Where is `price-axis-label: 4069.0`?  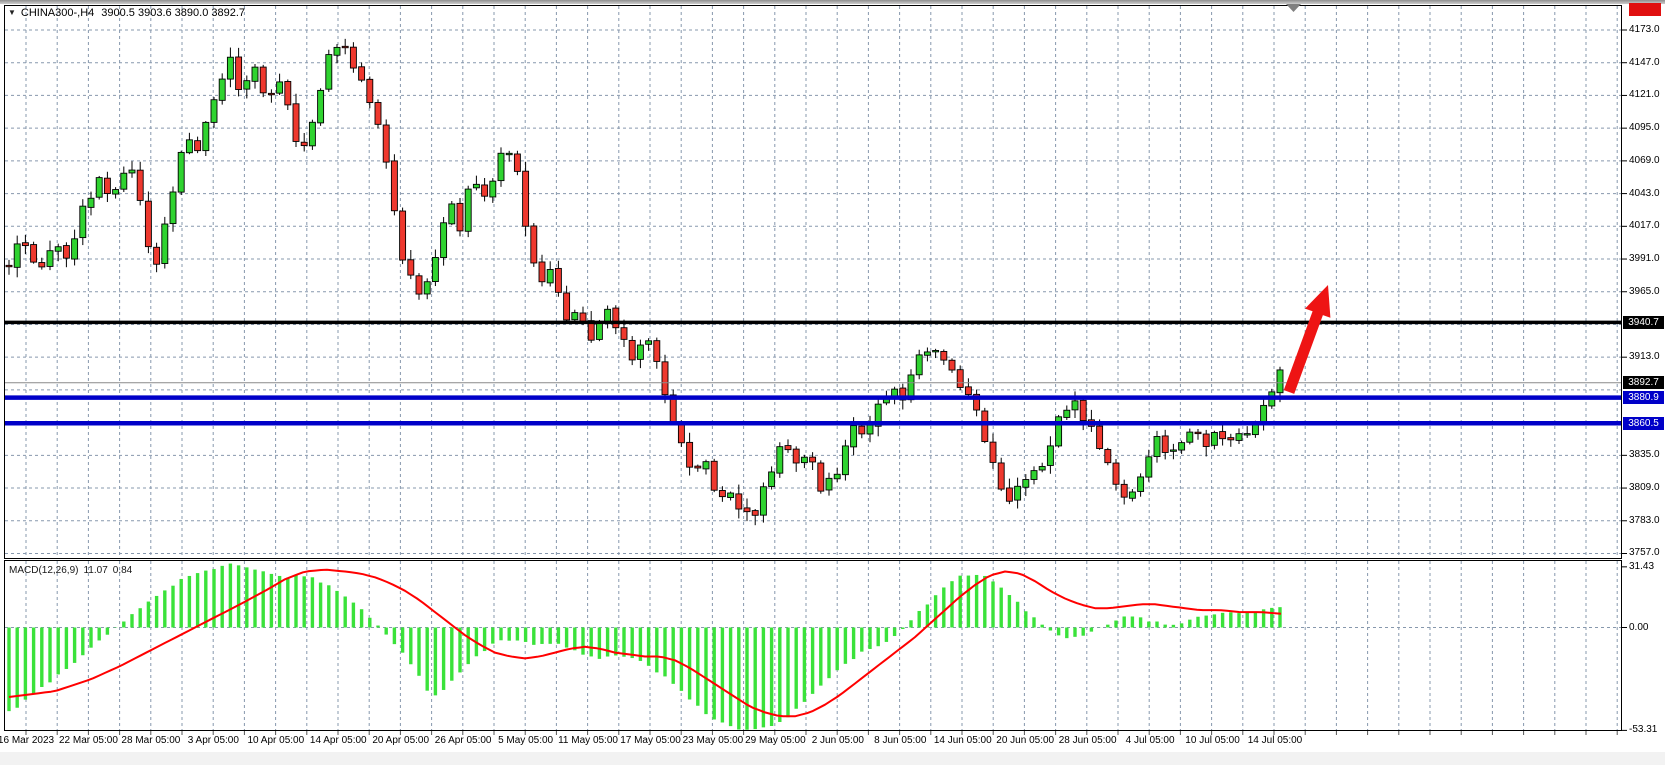
price-axis-label: 4069.0 is located at coordinates (1644, 160).